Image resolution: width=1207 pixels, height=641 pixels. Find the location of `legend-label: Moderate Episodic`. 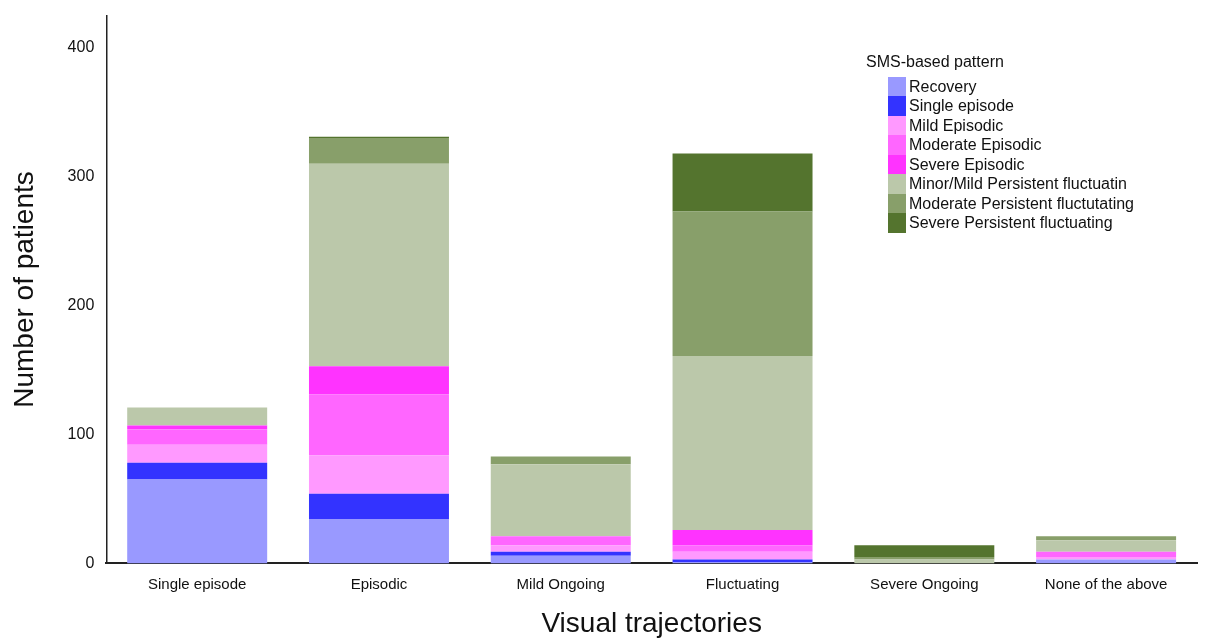

legend-label: Moderate Episodic is located at coordinates (975, 145).